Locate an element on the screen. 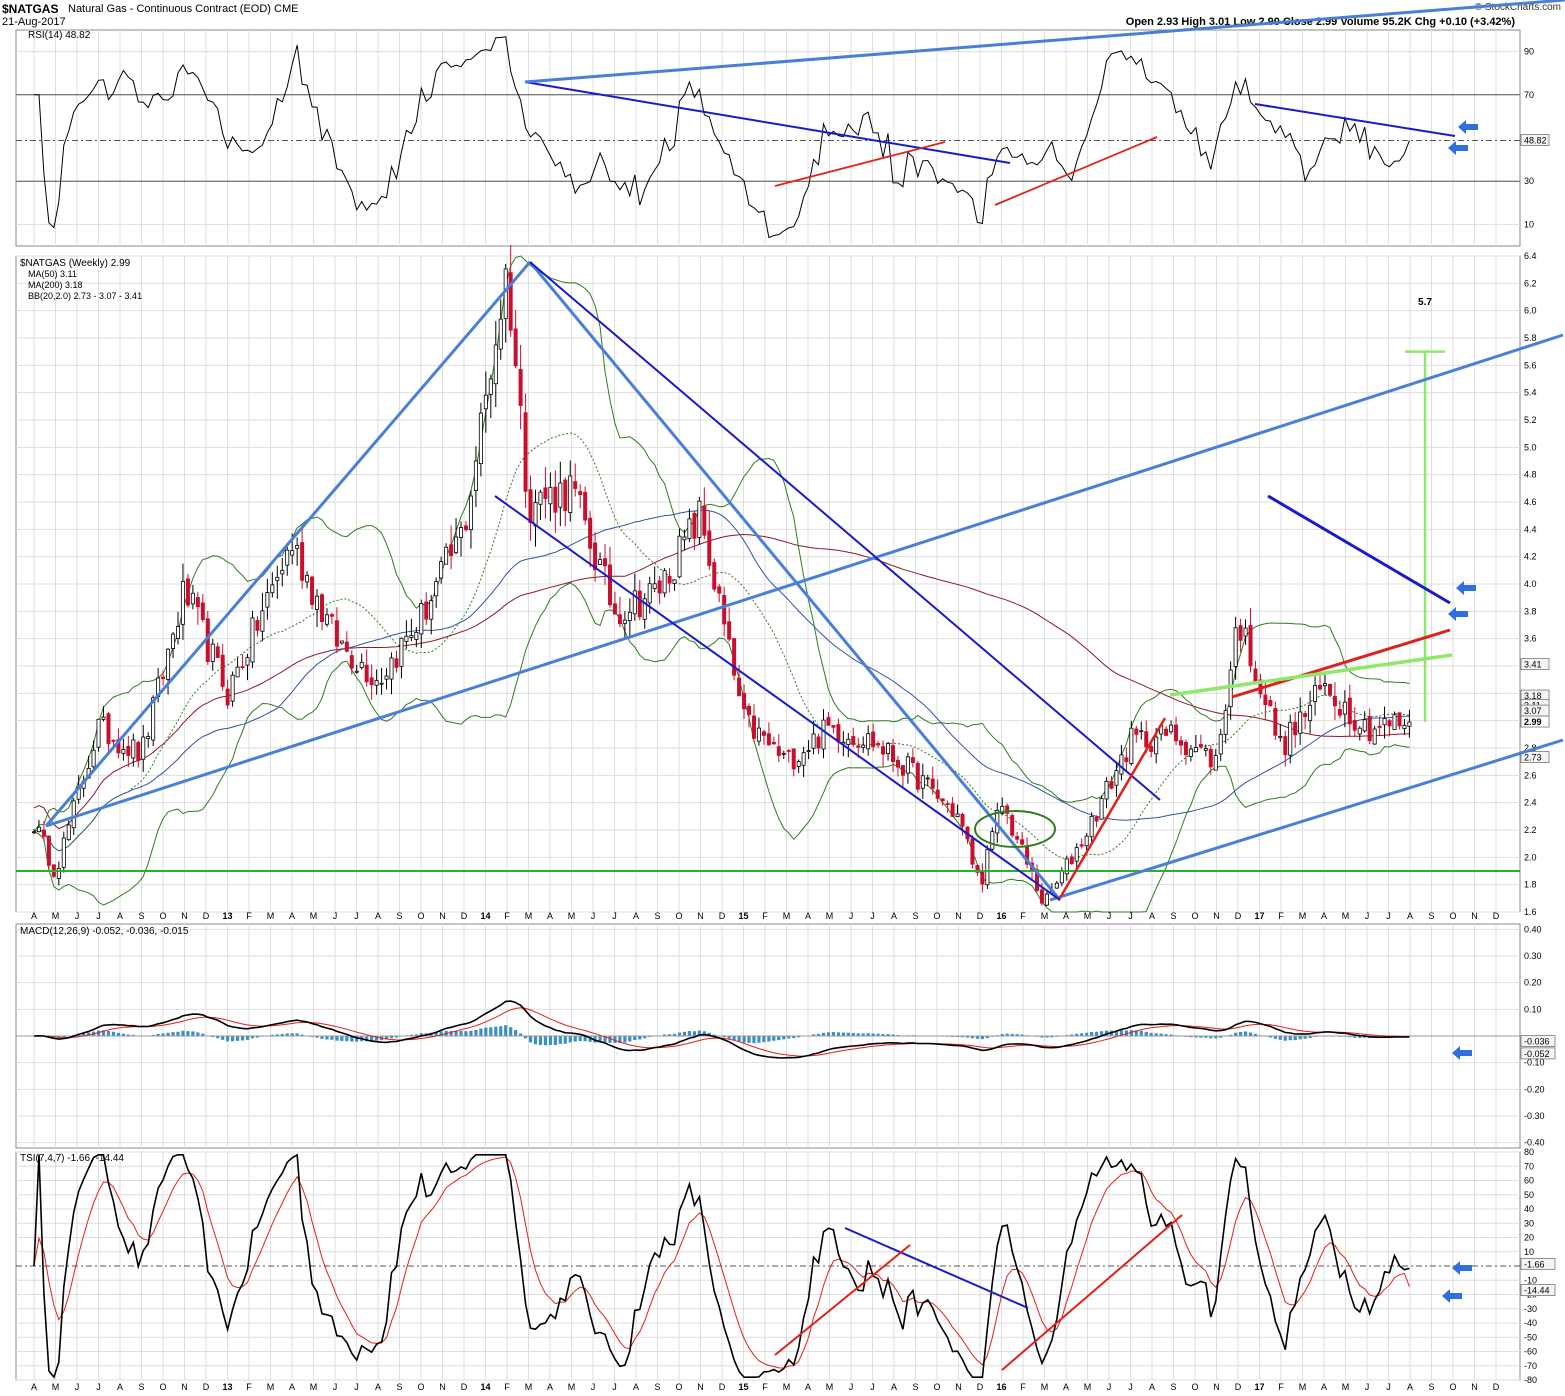 This screenshot has width=1565, height=1396. x-tick-label: 16 is located at coordinates (1001, 916).